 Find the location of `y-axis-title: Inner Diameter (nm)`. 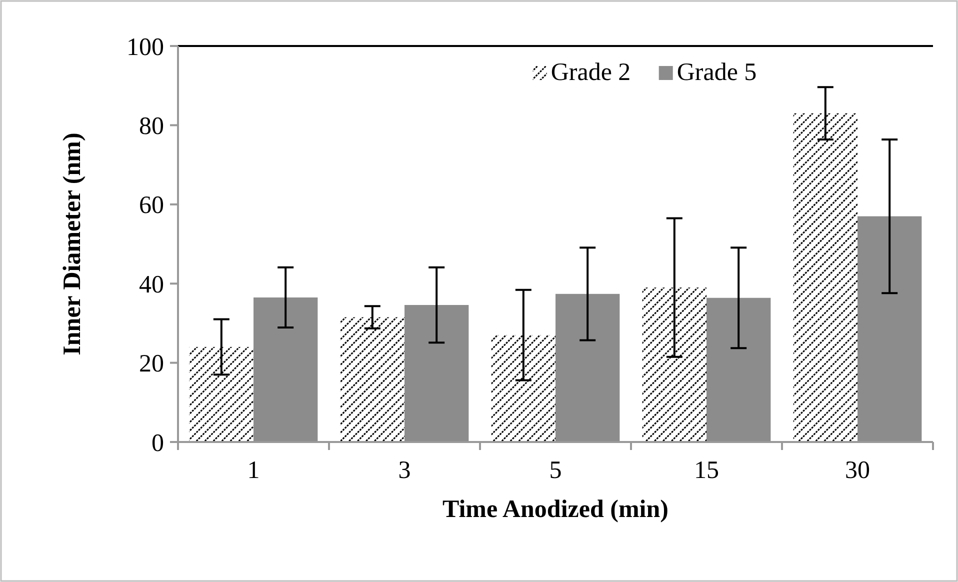

y-axis-title: Inner Diameter (nm) is located at coordinates (72, 244).